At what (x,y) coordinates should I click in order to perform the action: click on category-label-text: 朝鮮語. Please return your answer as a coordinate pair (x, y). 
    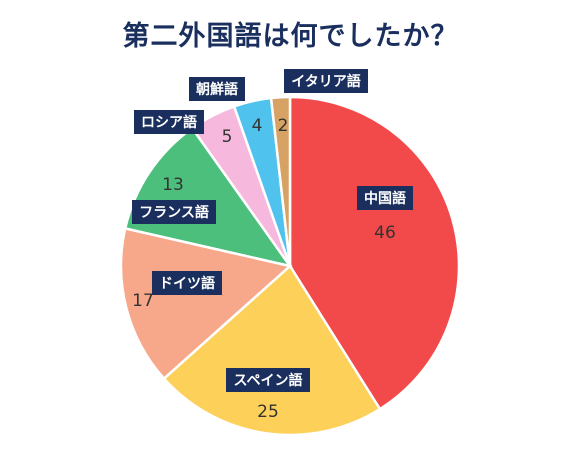
    Looking at the image, I should click on (217, 89).